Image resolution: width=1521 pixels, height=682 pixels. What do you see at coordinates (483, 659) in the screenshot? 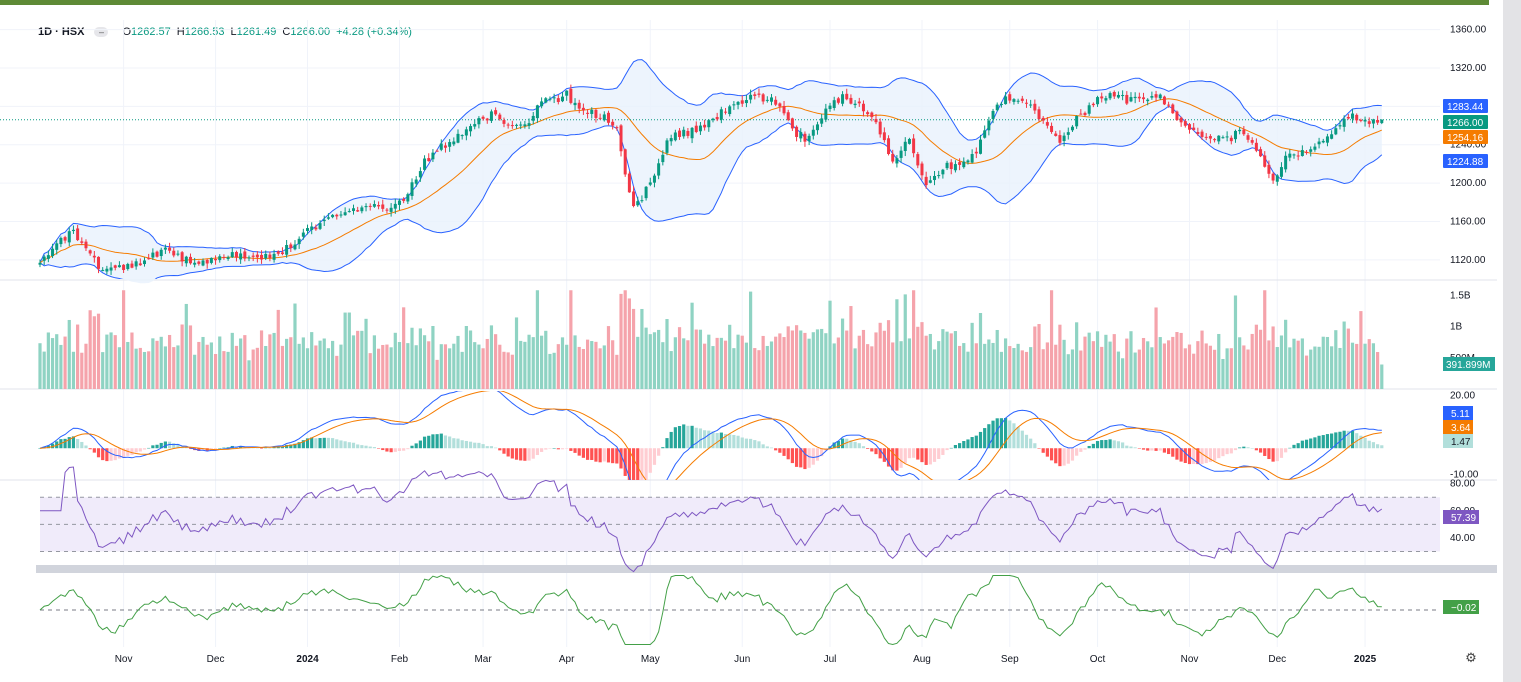
I see `time-axis-label: Mar` at bounding box center [483, 659].